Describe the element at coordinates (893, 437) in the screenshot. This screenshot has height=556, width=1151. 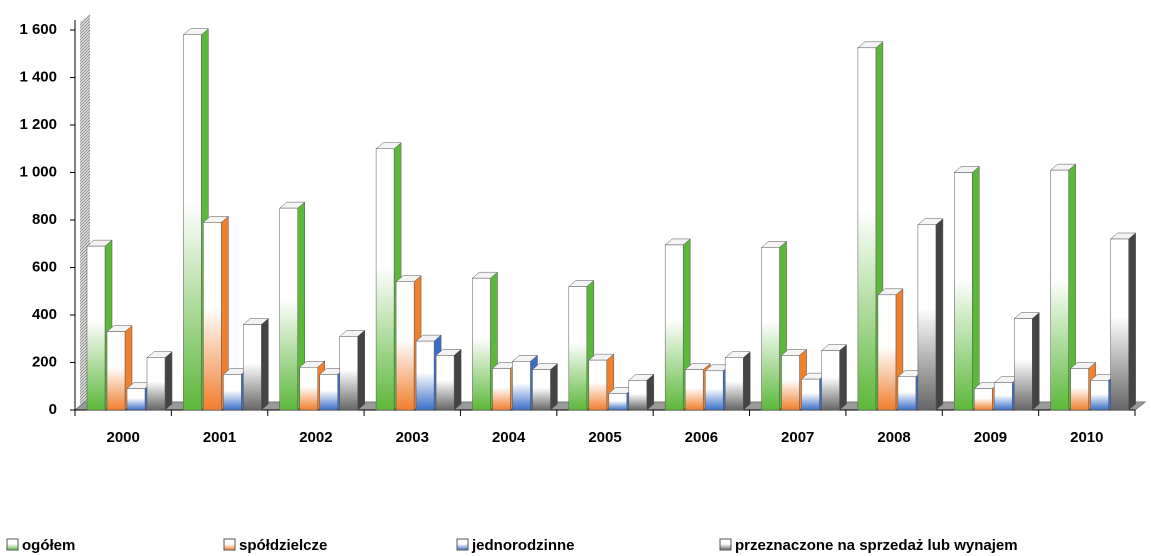
I see `x-tick-label: 2008` at that location.